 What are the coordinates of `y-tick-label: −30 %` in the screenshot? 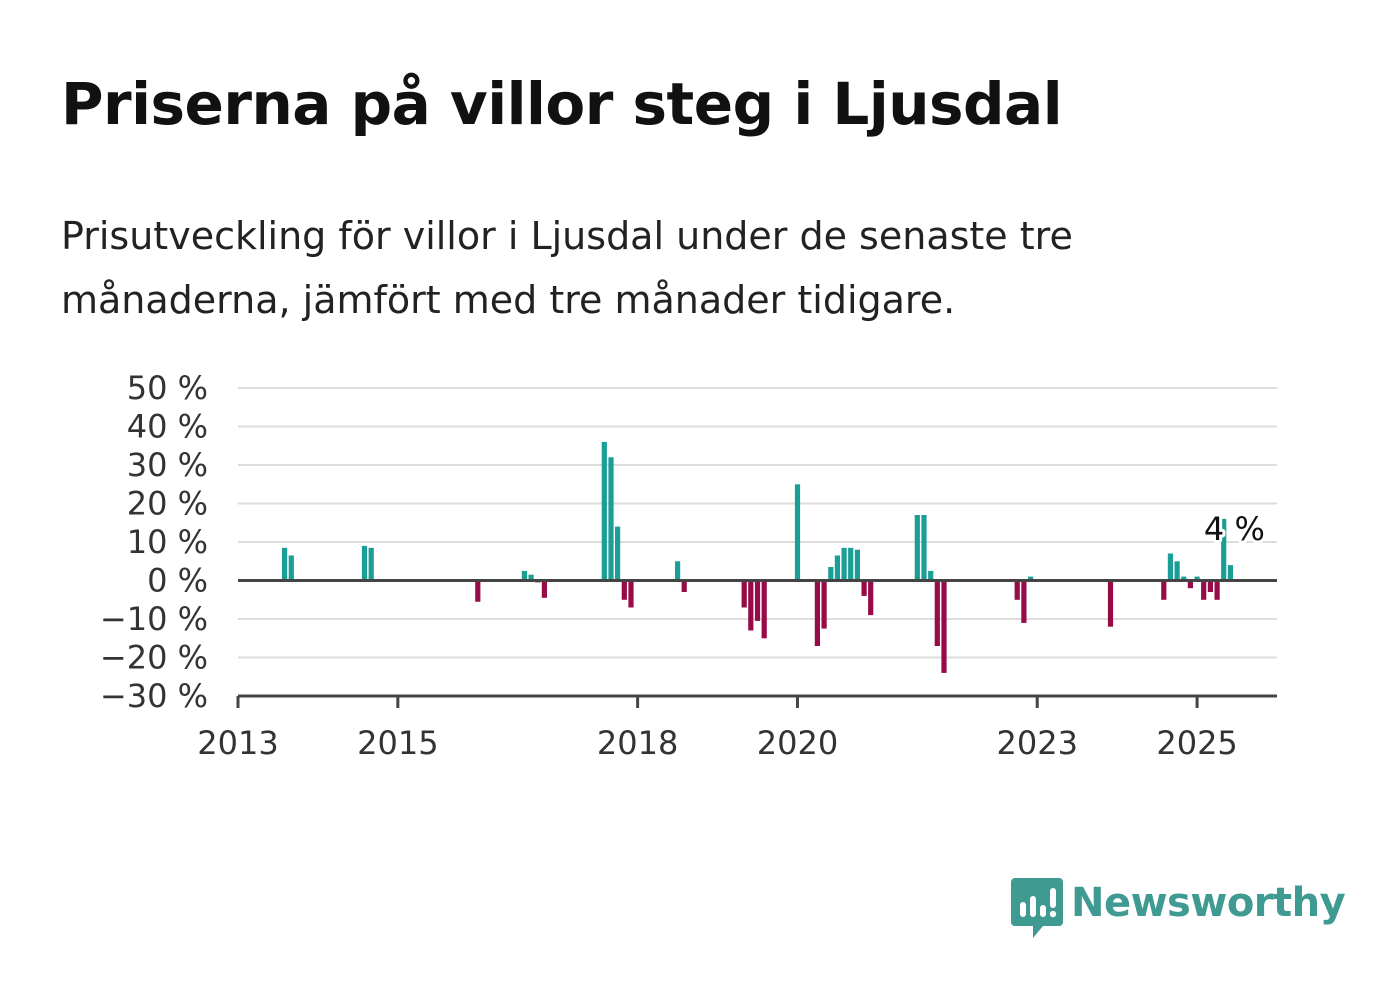 It's located at (154, 696).